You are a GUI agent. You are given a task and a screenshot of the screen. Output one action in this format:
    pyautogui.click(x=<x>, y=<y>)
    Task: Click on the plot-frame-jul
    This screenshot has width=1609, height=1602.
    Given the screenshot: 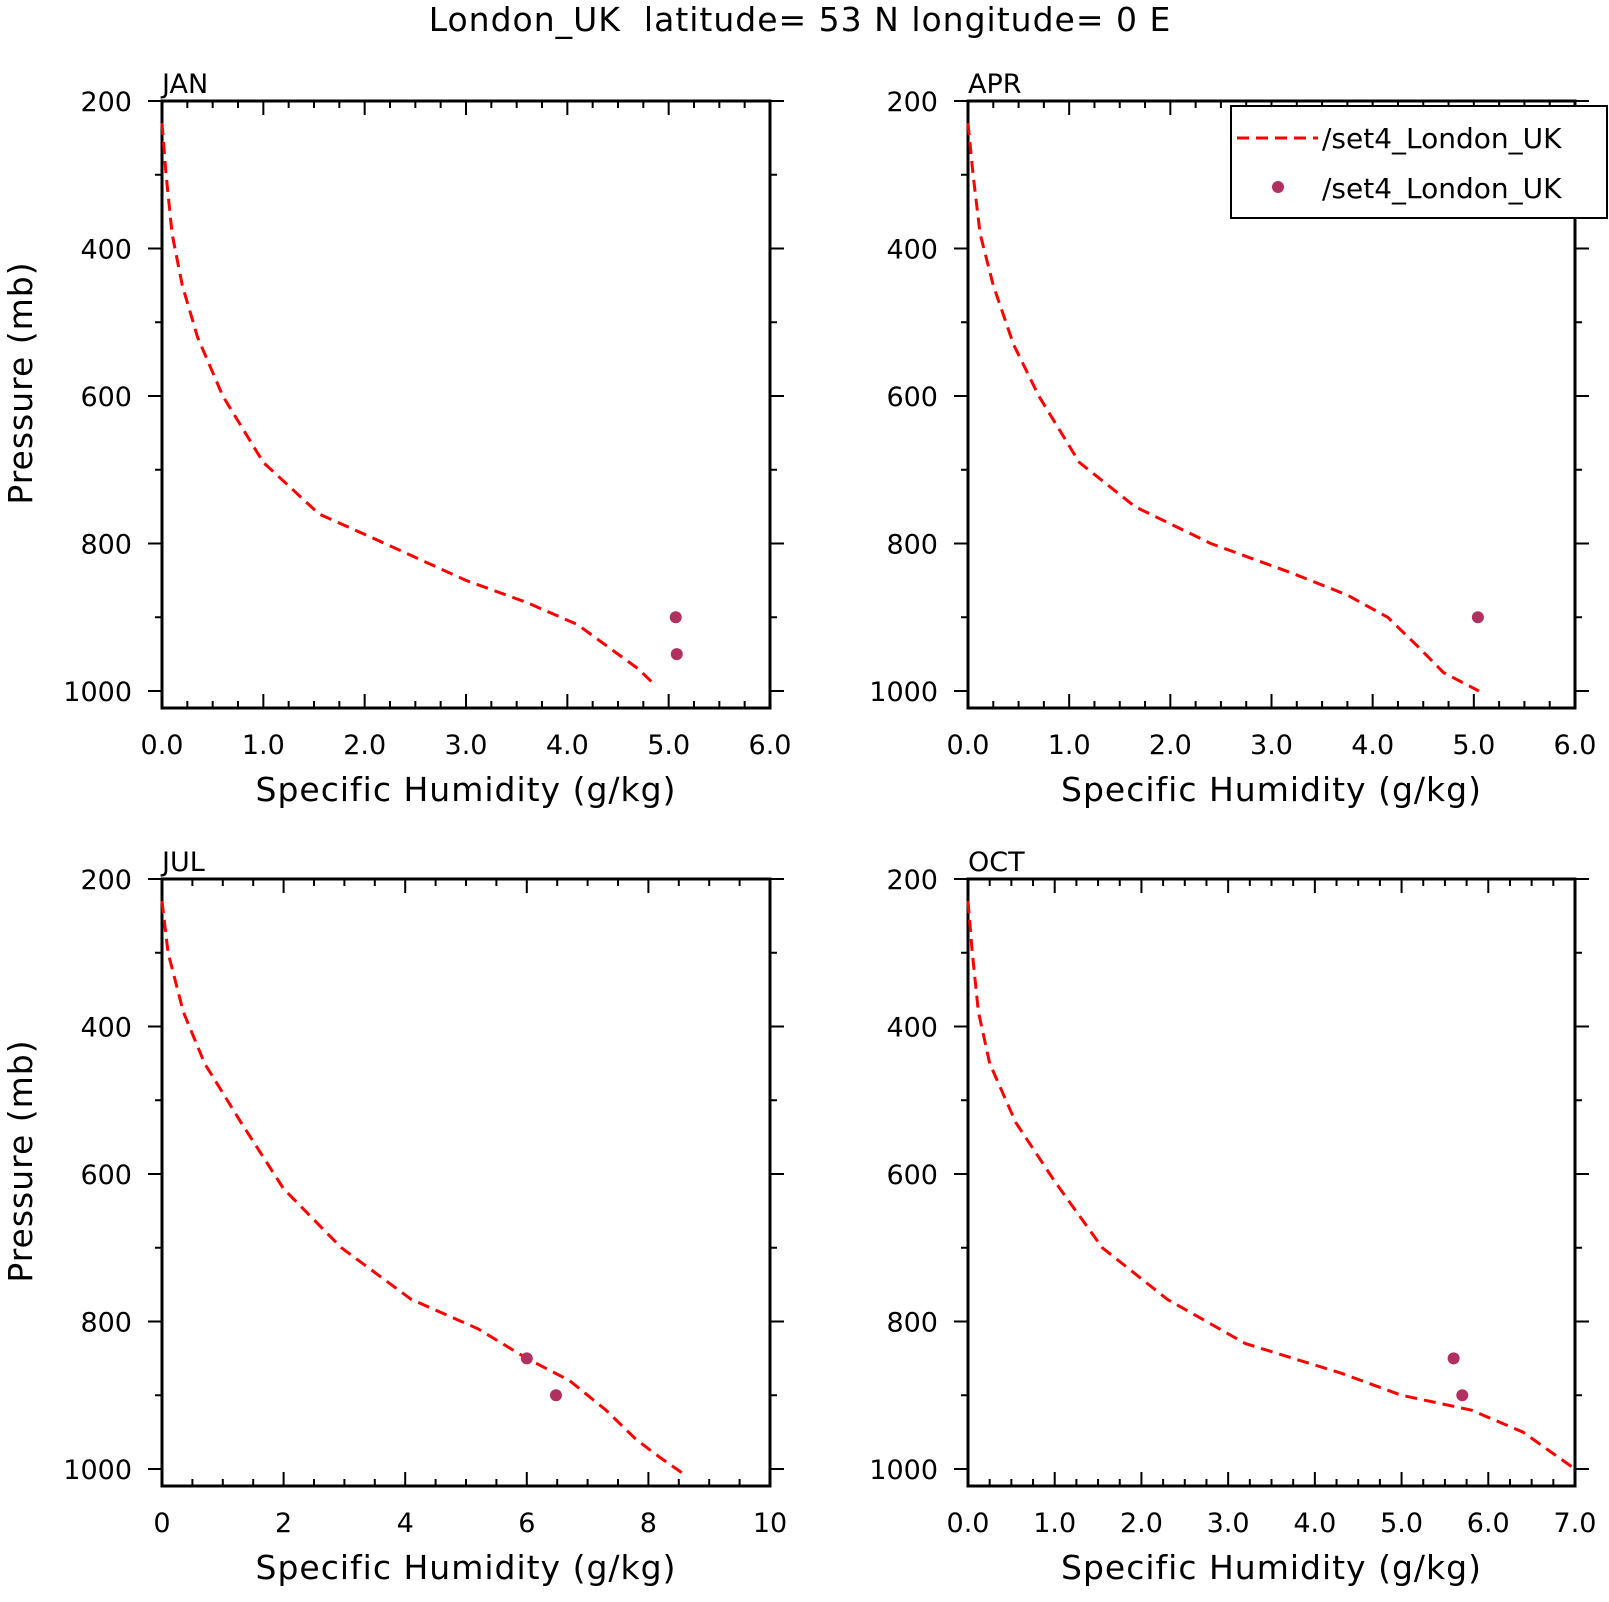 What is the action you would take?
    pyautogui.click(x=466, y=1182)
    